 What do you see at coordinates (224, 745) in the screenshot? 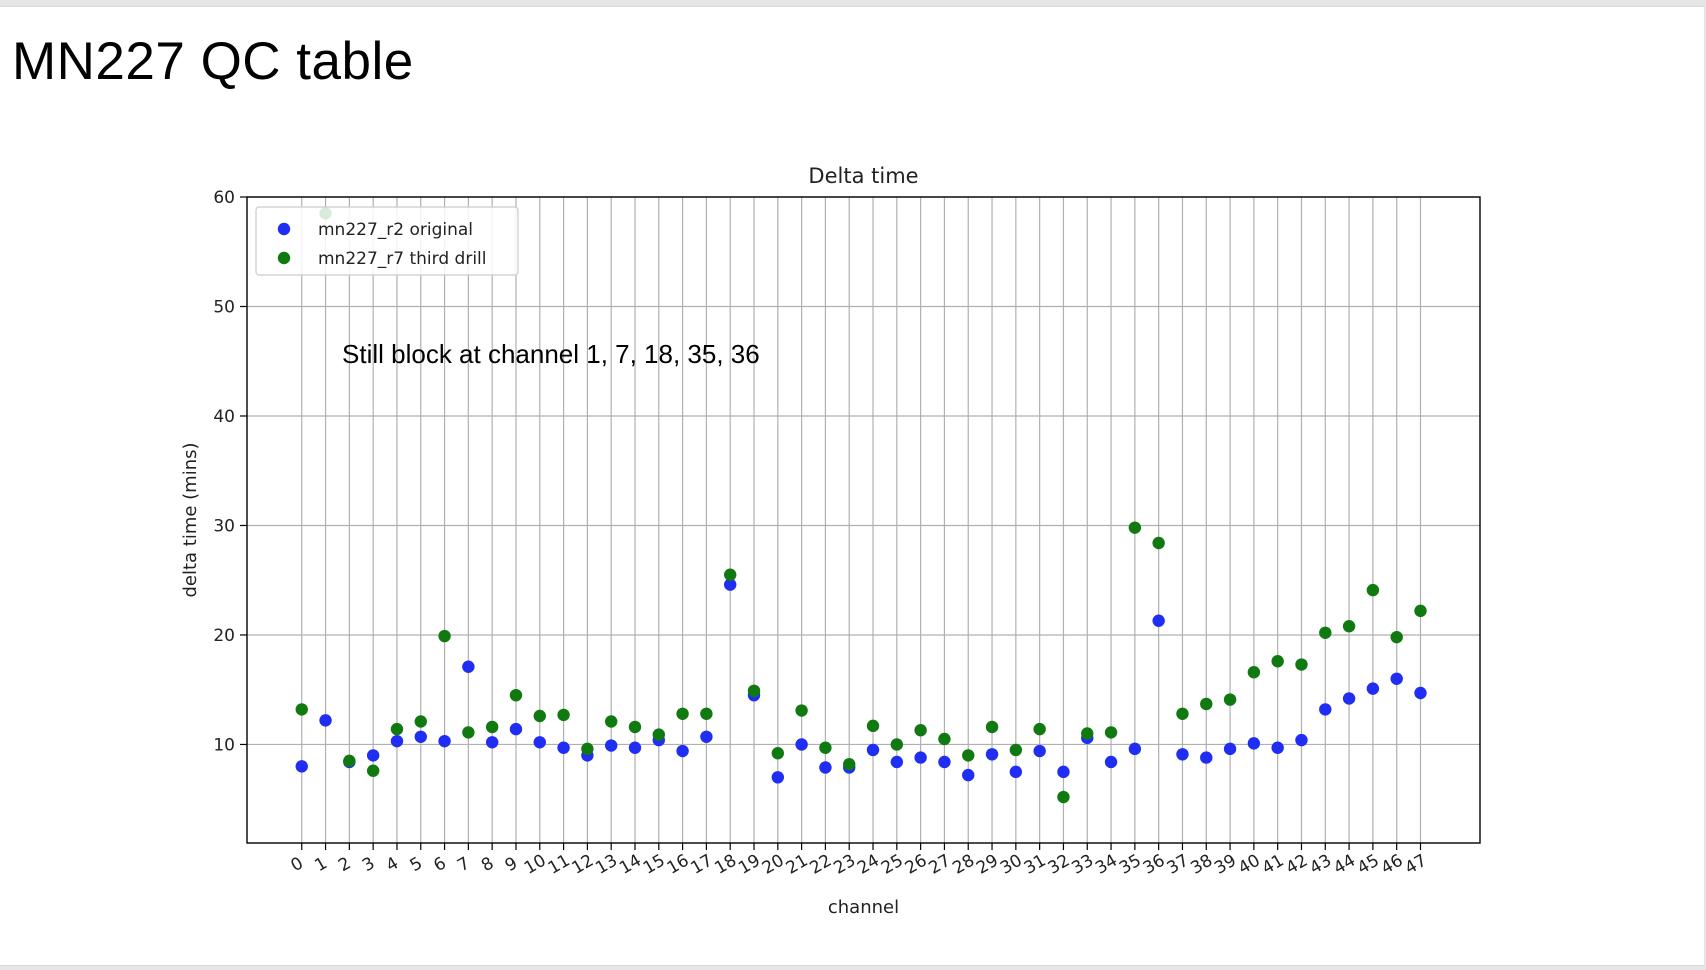
I see `y-tick-label: 10` at bounding box center [224, 745].